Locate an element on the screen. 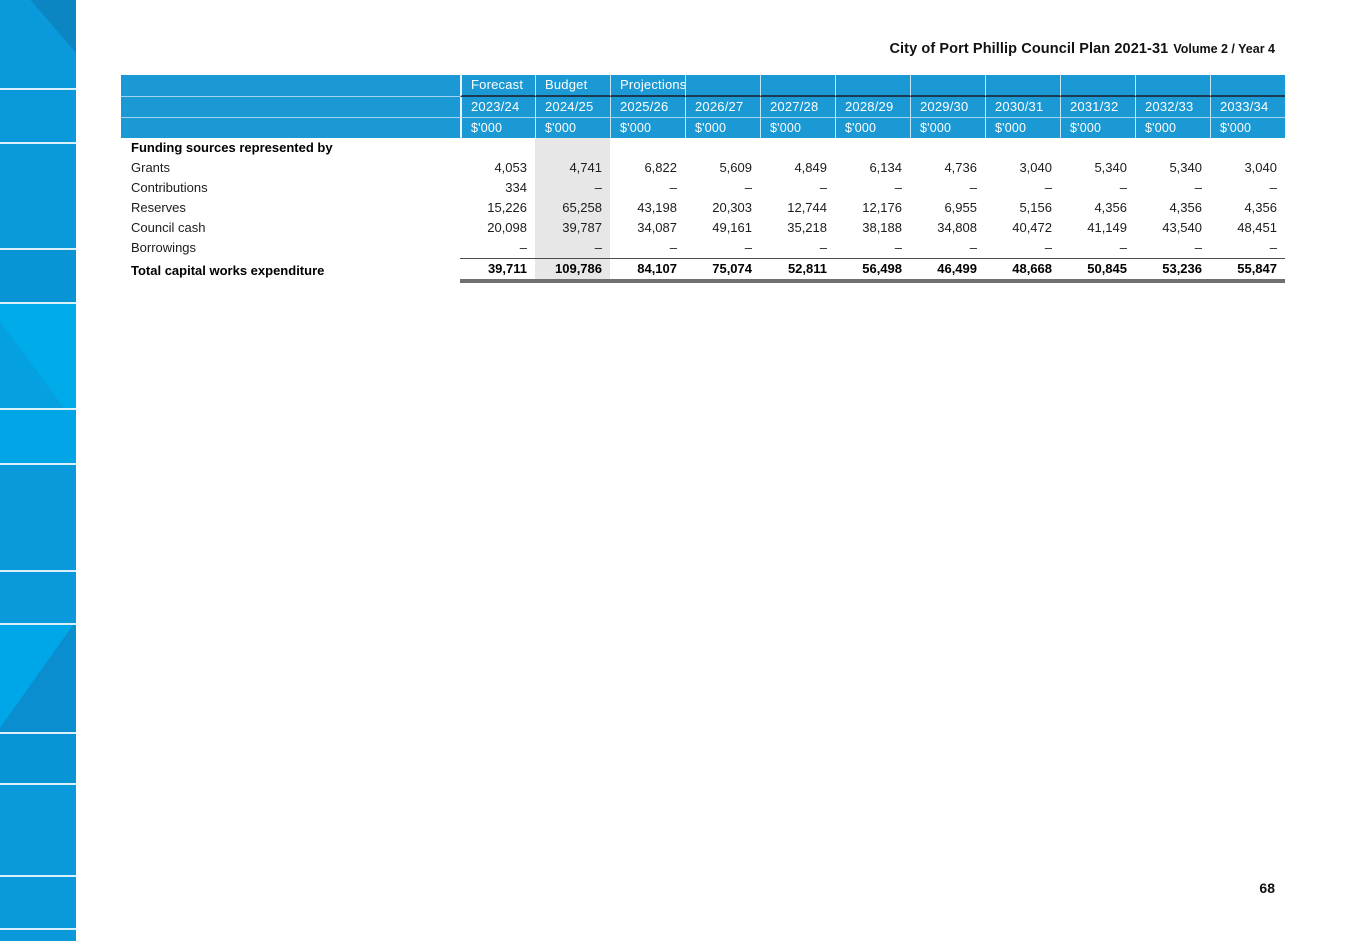  section-header-row: Funding sources represented by is located at coordinates (703, 148).